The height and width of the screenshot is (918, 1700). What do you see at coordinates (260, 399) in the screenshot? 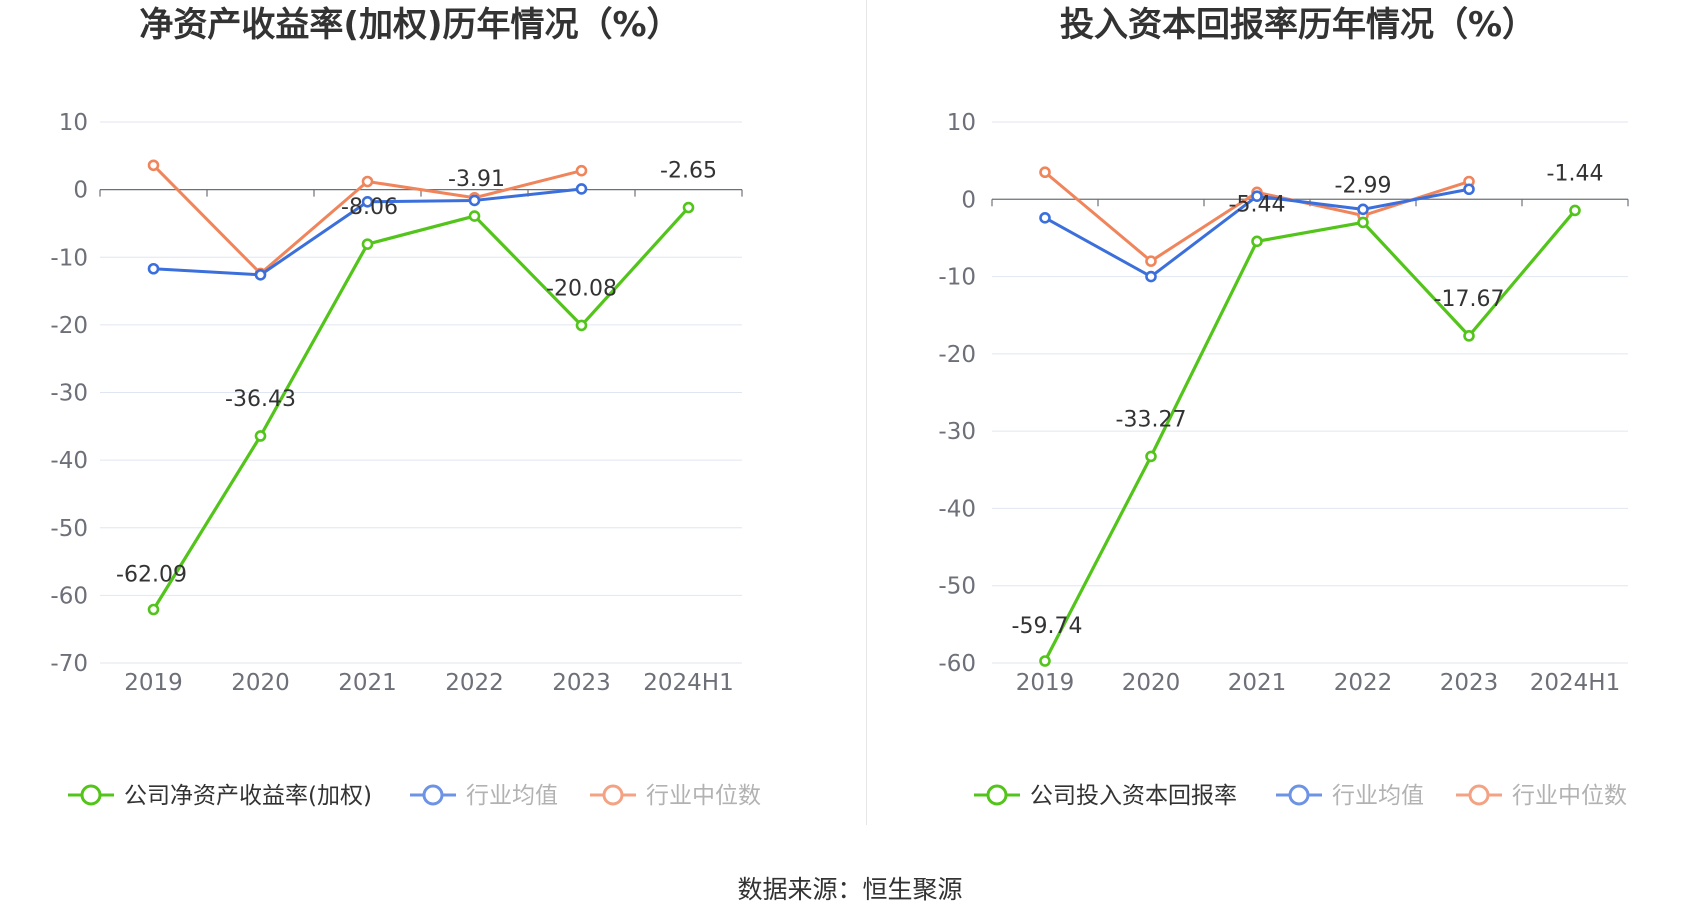
I see `data-label: -36.43` at bounding box center [260, 399].